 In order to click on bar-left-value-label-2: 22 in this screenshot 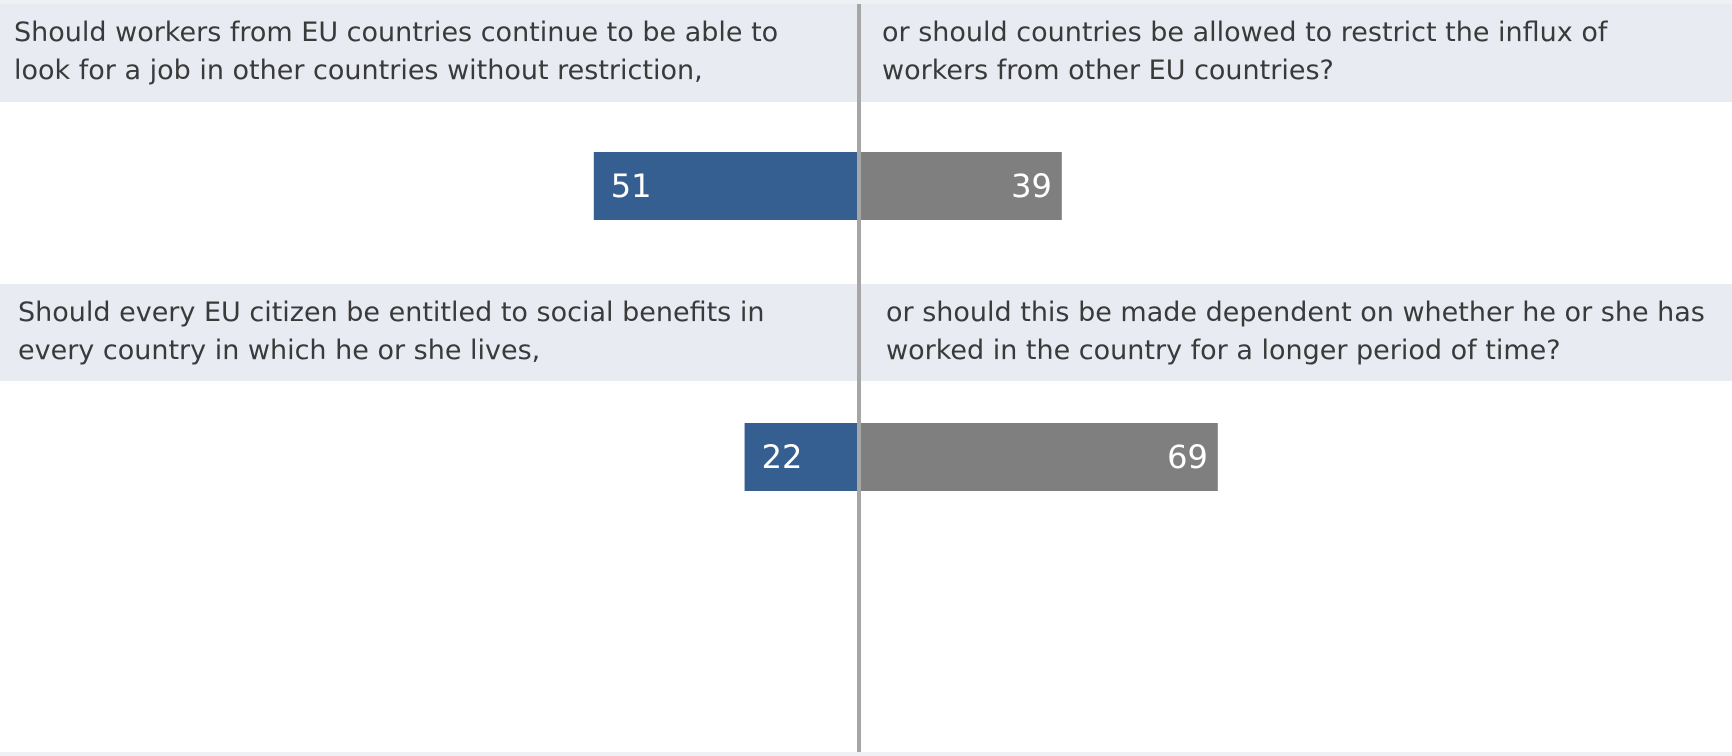, I will do `click(782, 457)`.